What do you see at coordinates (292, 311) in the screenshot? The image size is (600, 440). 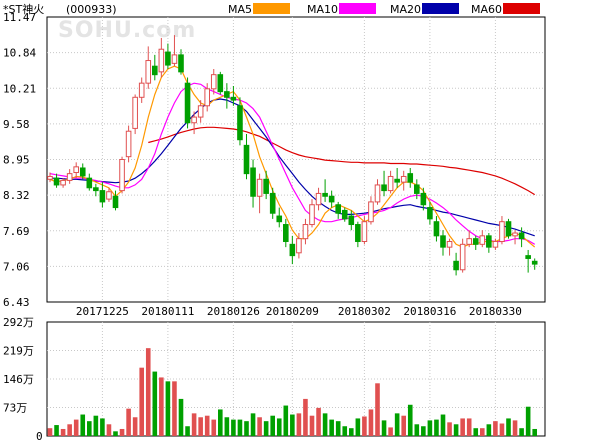 I see `date-tick-label: 20180209` at bounding box center [292, 311].